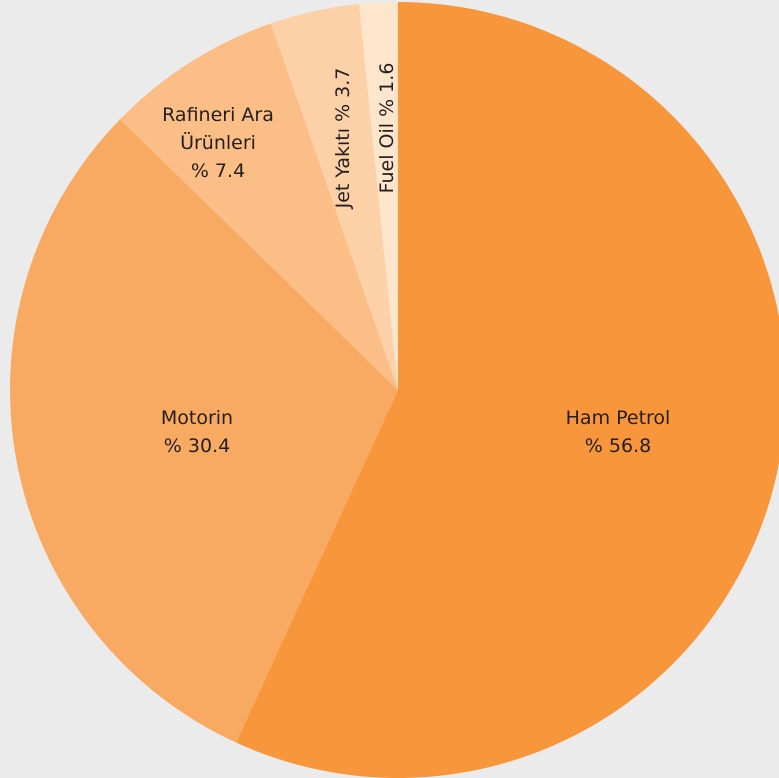 This screenshot has width=779, height=778. I want to click on slice-value-label: % 56.8, so click(618, 446).